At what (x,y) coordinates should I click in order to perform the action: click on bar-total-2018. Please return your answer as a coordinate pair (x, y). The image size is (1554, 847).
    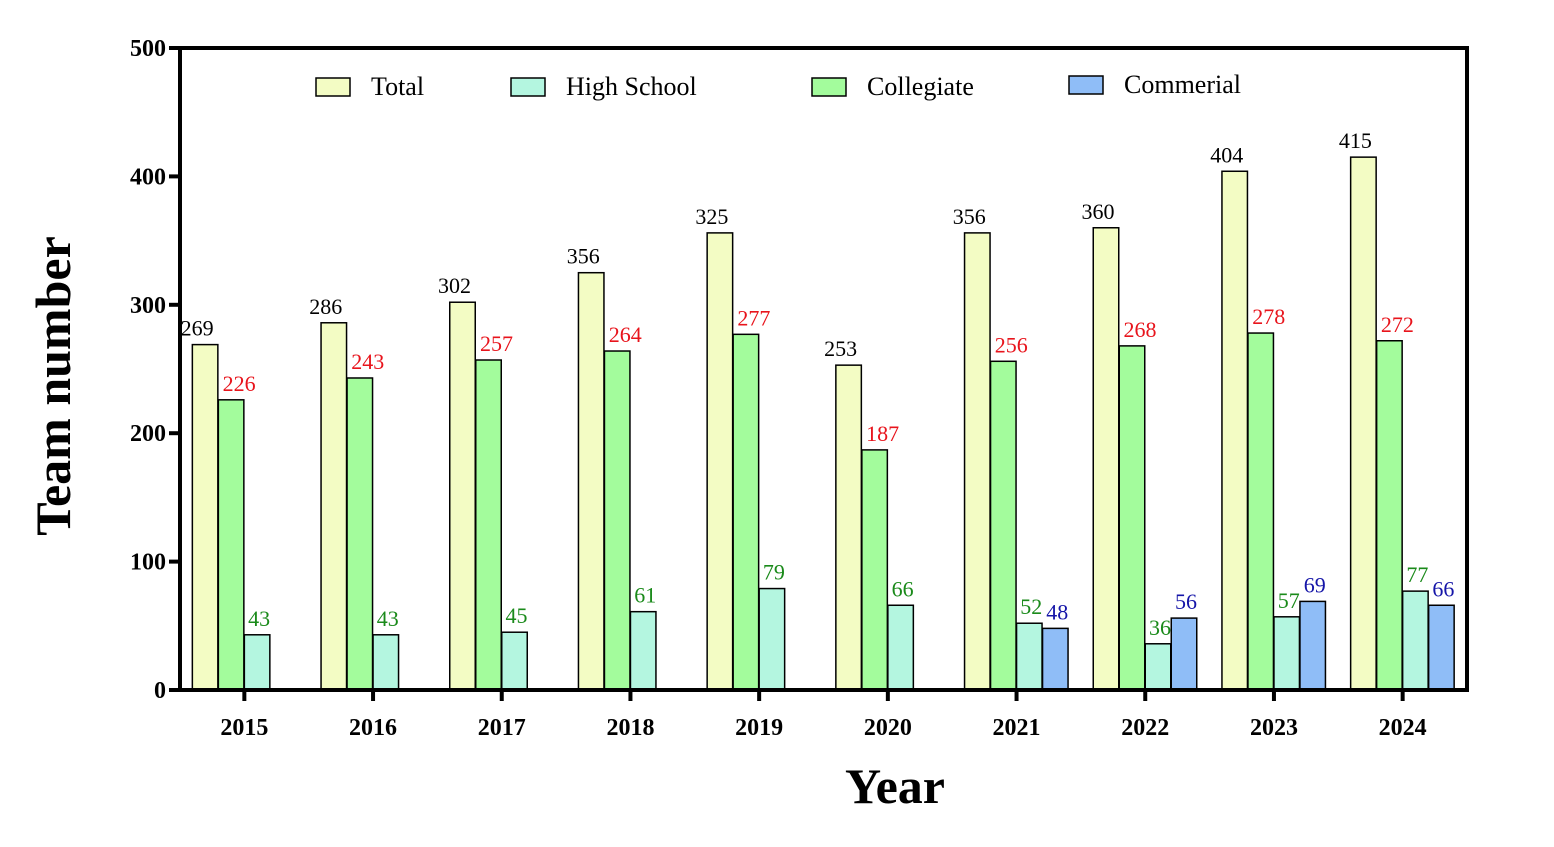
    Looking at the image, I should click on (591, 481).